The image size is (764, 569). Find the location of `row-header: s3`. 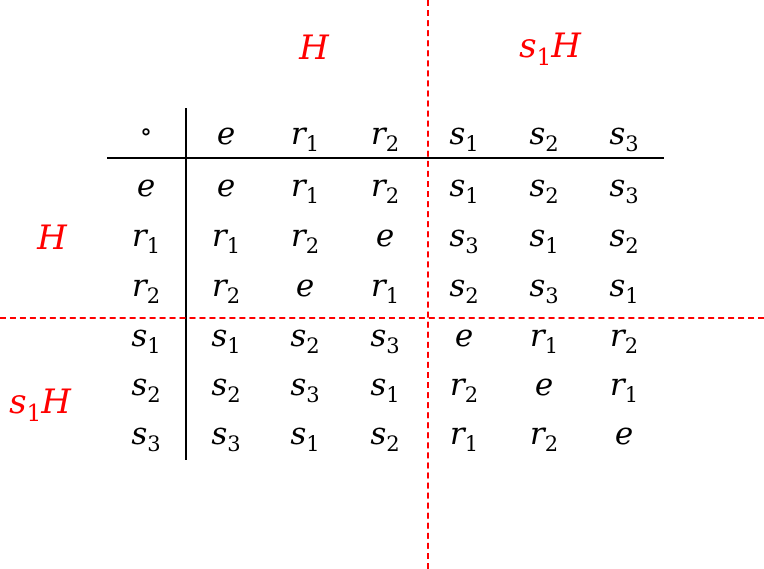

row-header: s3 is located at coordinates (146, 436).